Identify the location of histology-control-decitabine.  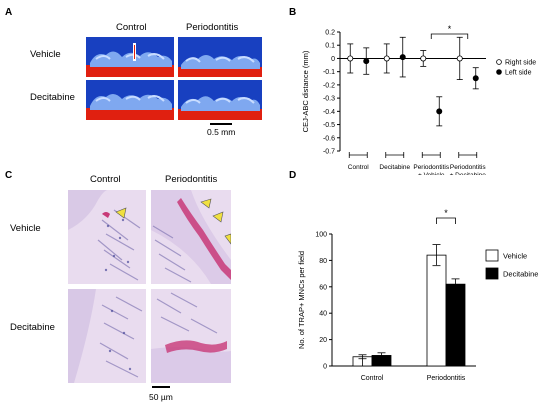
(107, 336).